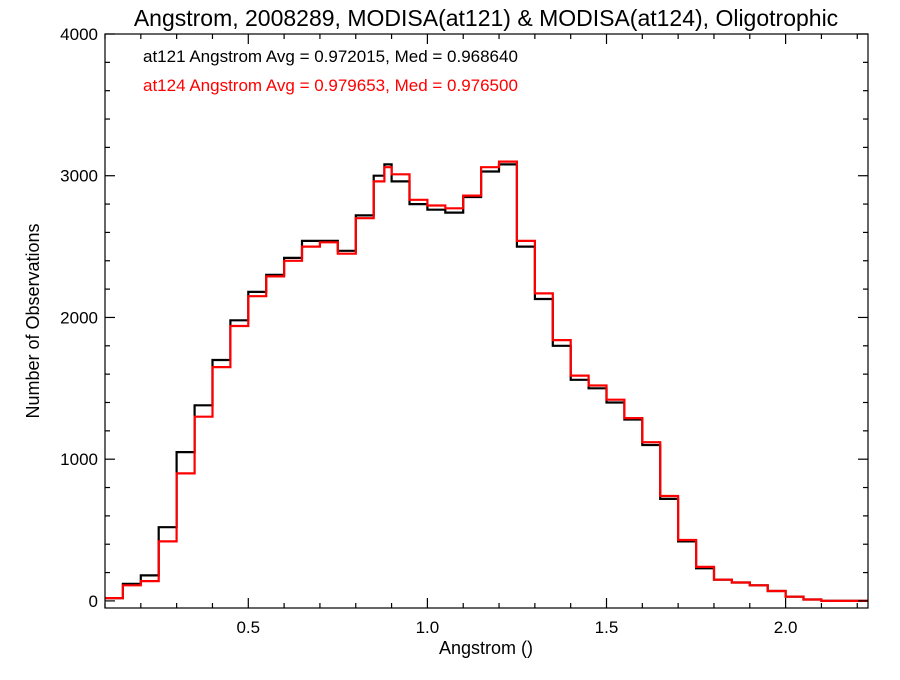  I want to click on x-axis-label: Angstrom (), so click(486, 648).